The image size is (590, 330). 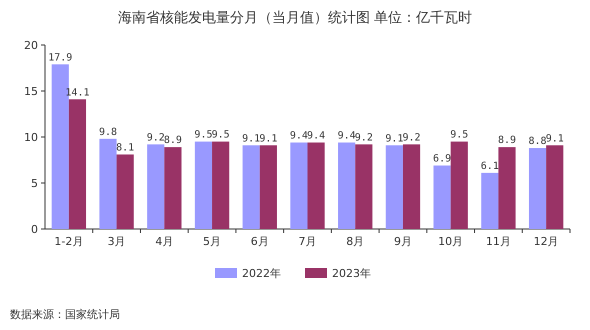 What do you see at coordinates (69, 241) in the screenshot?
I see `x-tick-label: 1-2月` at bounding box center [69, 241].